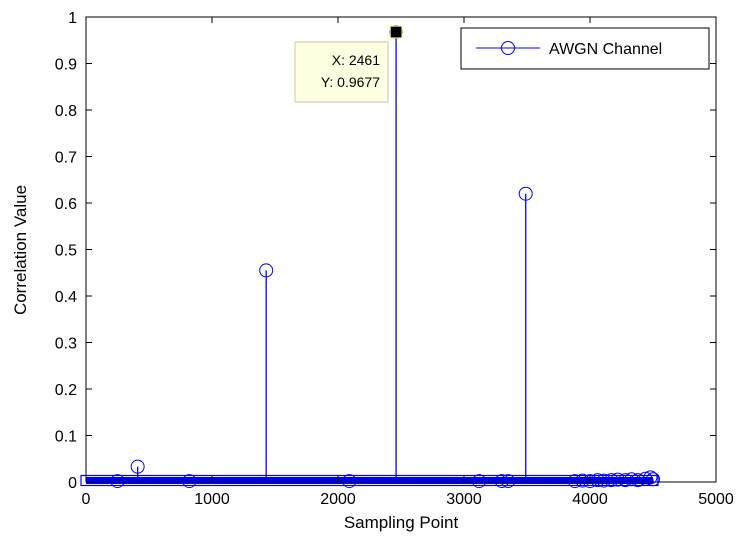 This screenshot has width=745, height=540. I want to click on x-tick-label-0: 0, so click(86, 499).